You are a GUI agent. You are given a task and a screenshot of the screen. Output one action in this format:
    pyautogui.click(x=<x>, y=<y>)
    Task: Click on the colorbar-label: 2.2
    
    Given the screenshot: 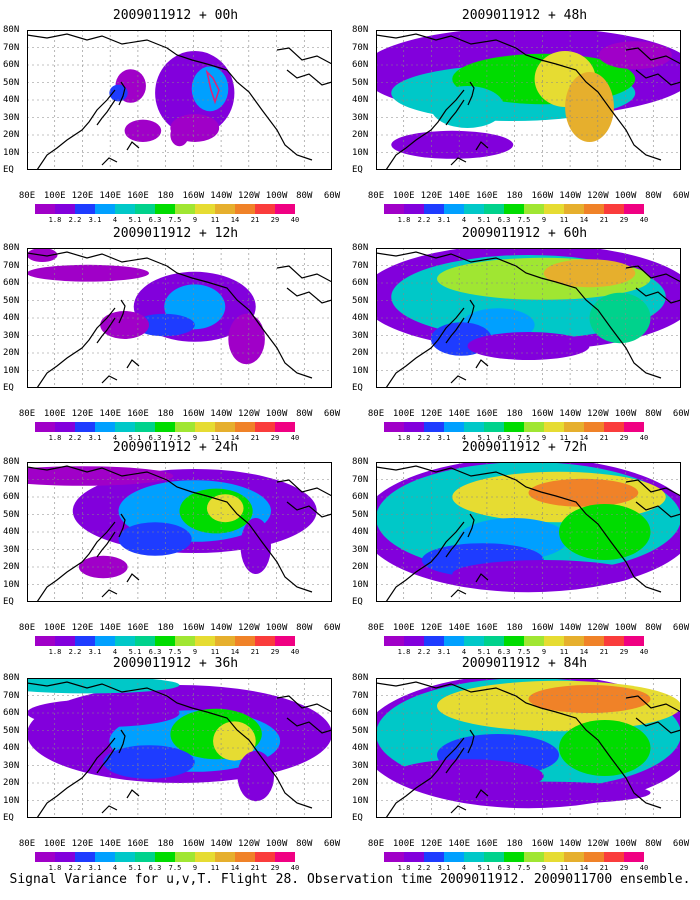 What is the action you would take?
    pyautogui.click(x=424, y=652)
    